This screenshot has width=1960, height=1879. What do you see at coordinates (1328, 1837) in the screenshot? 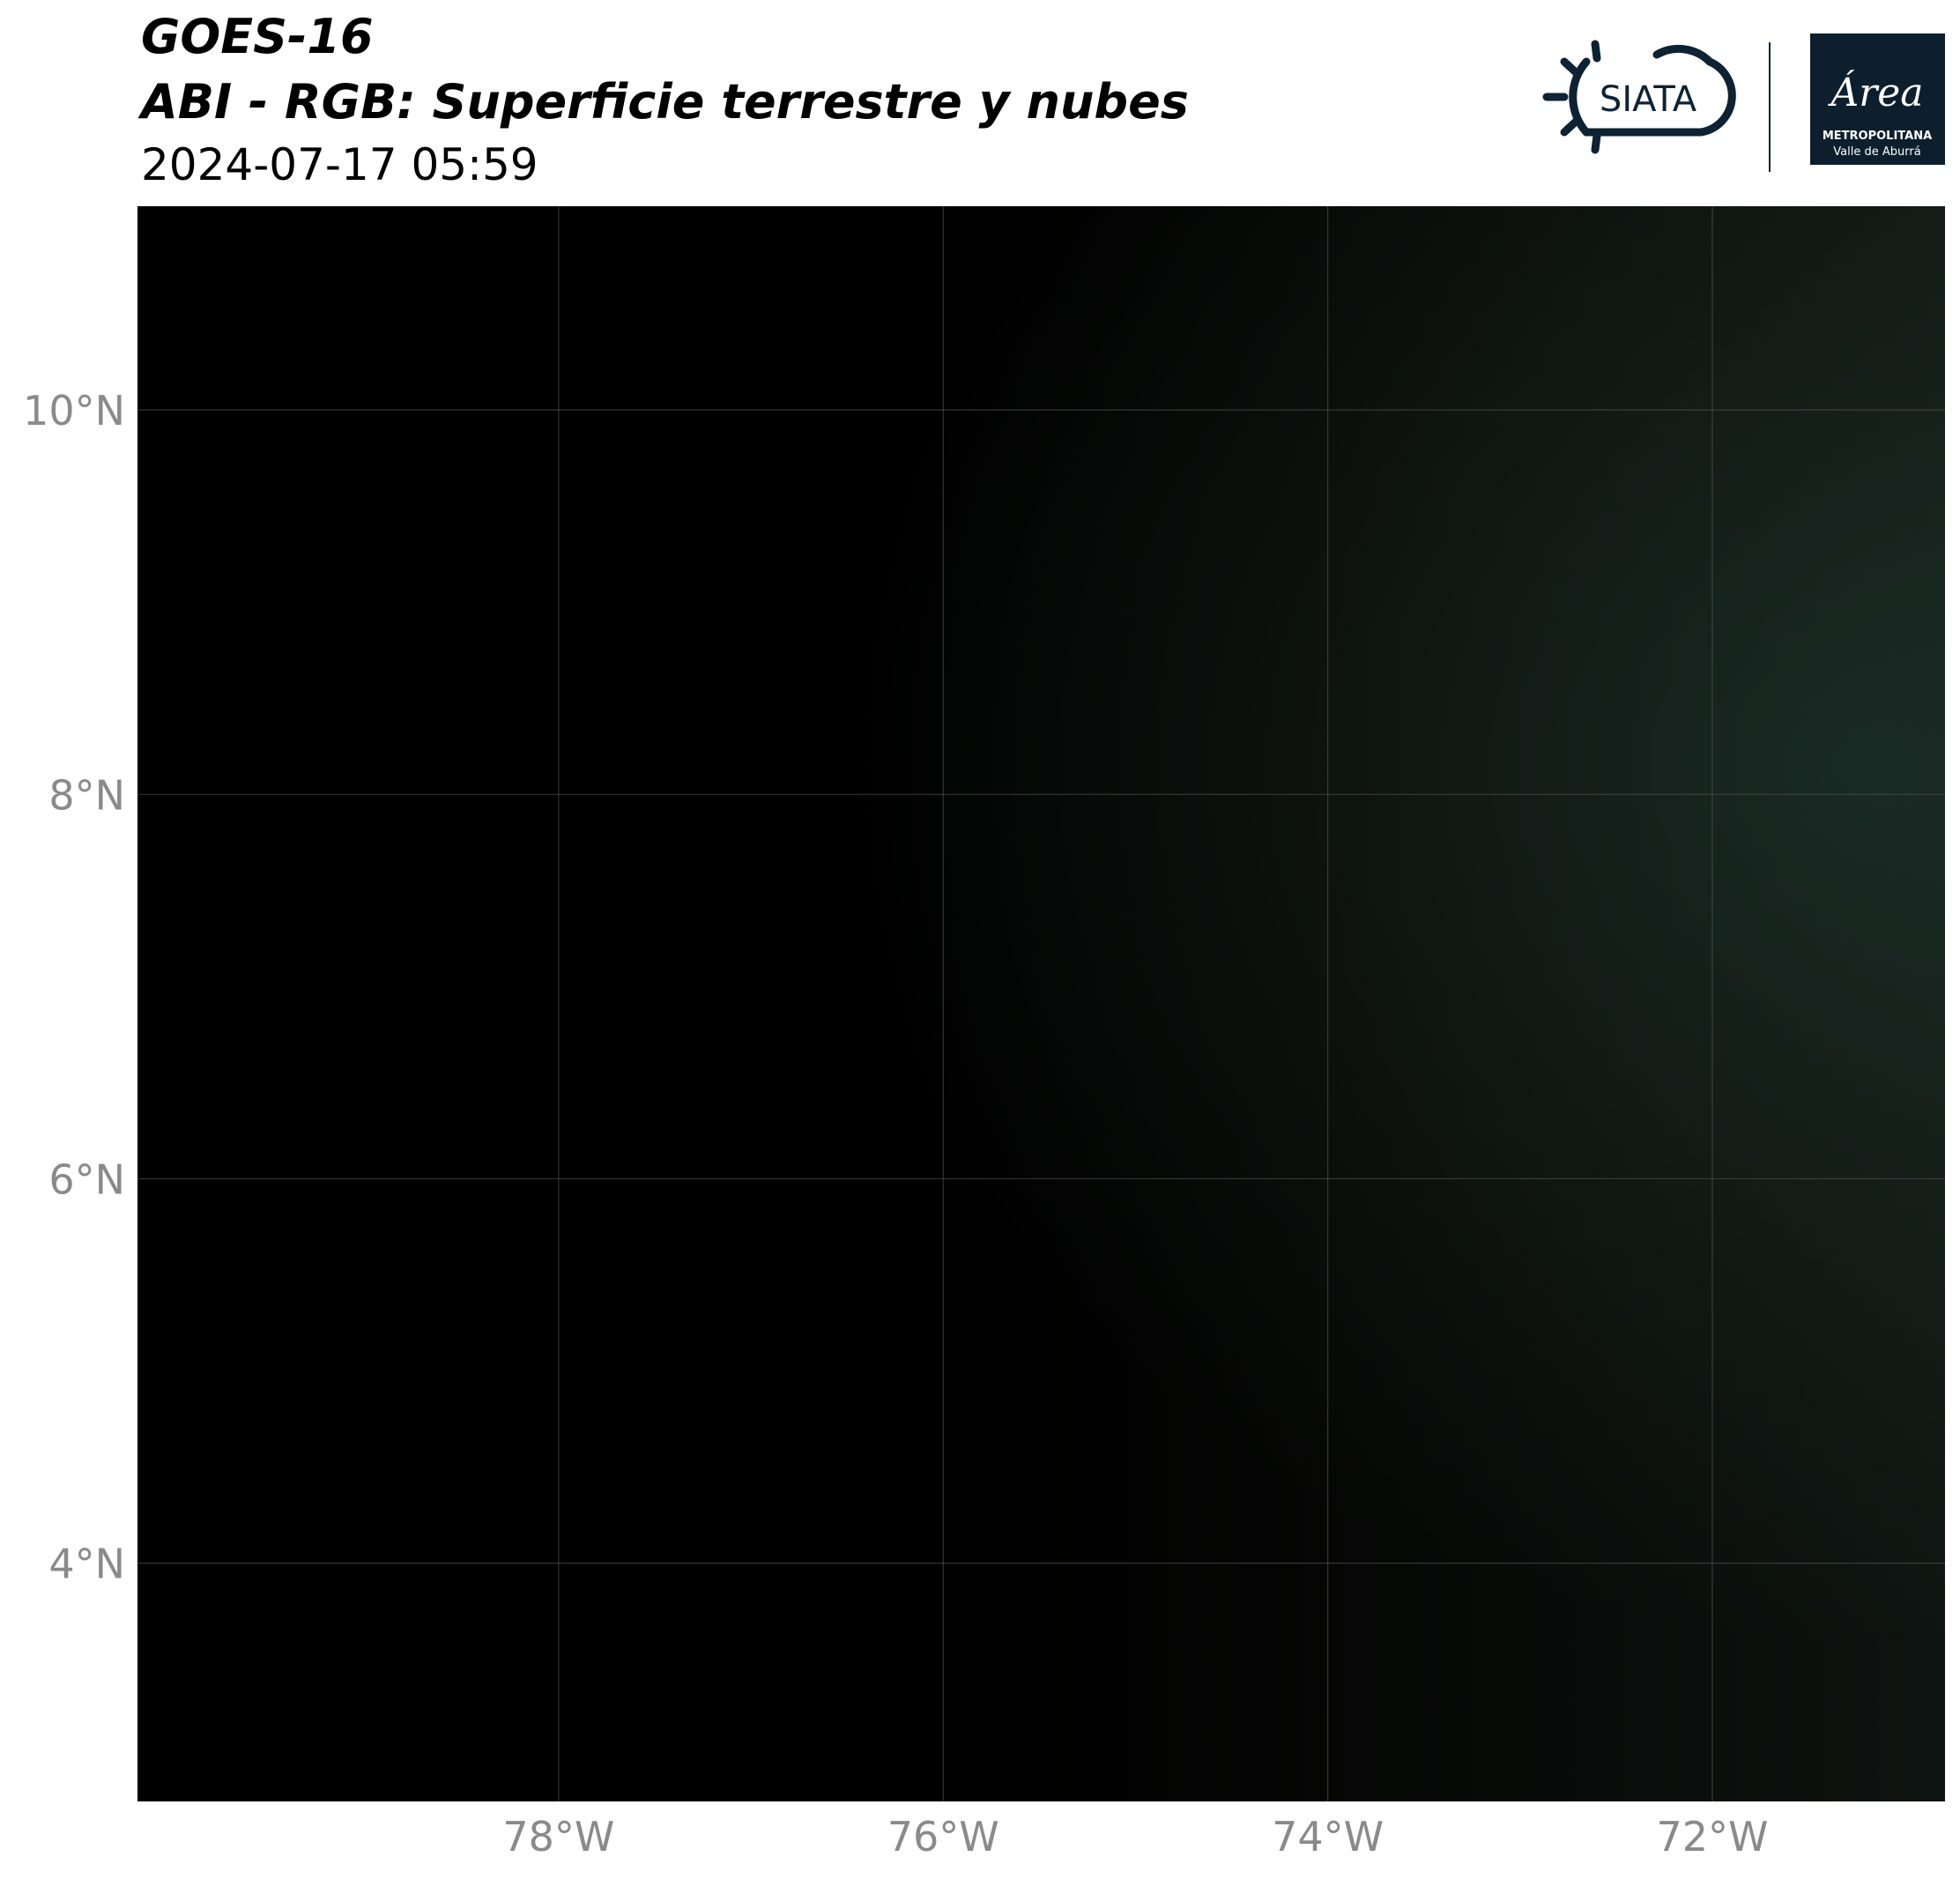
I see `x-tick-label: 74°W` at bounding box center [1328, 1837].